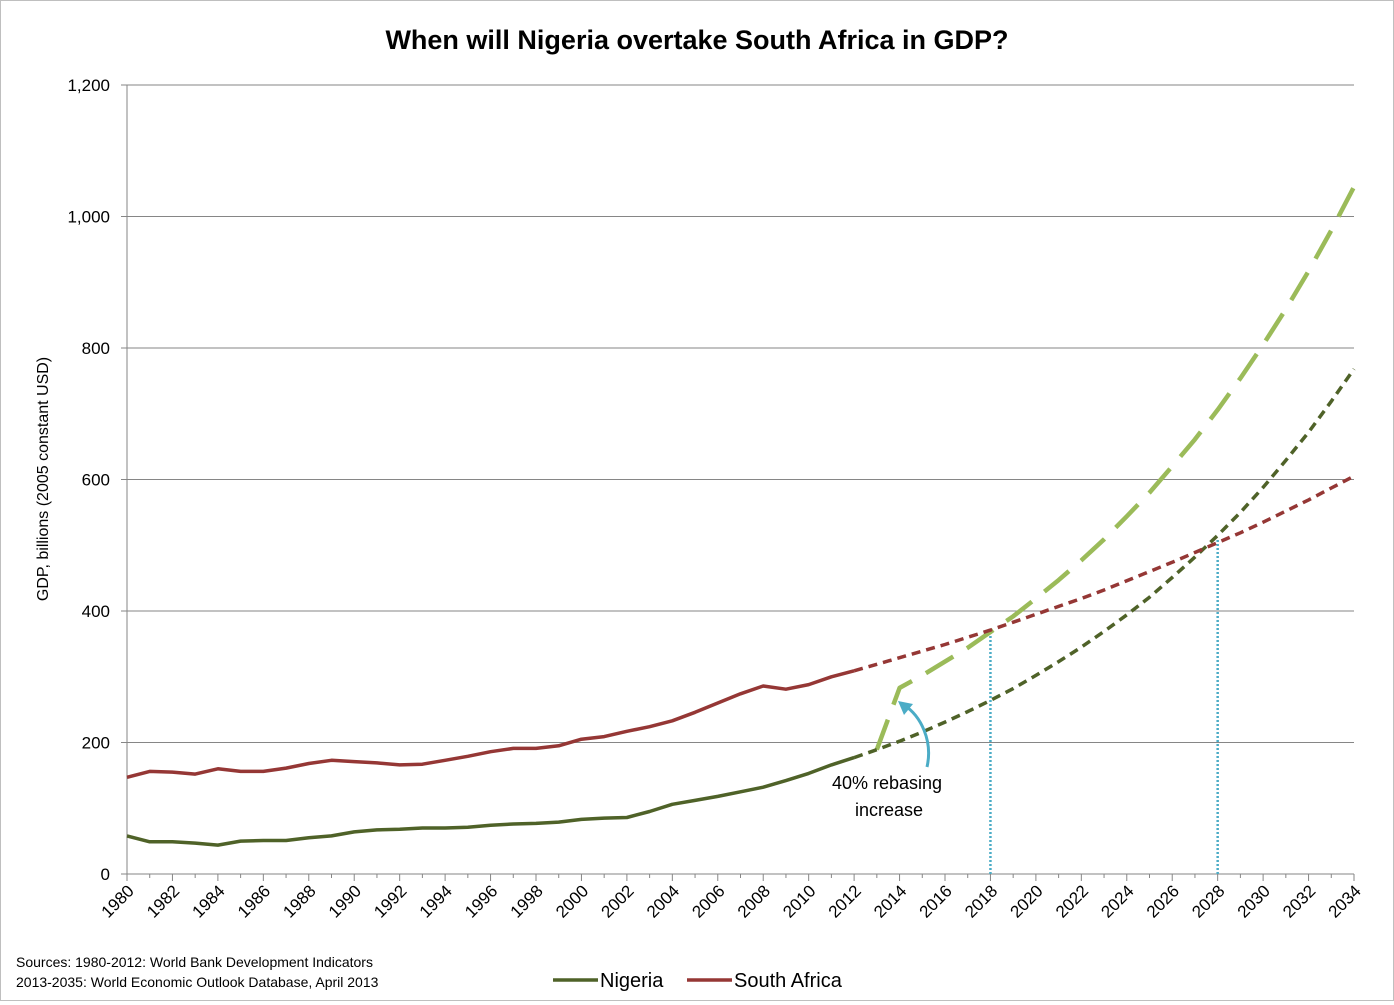  I want to click on rebasing-annotation: 40% rebasing increase, so click(887, 760).